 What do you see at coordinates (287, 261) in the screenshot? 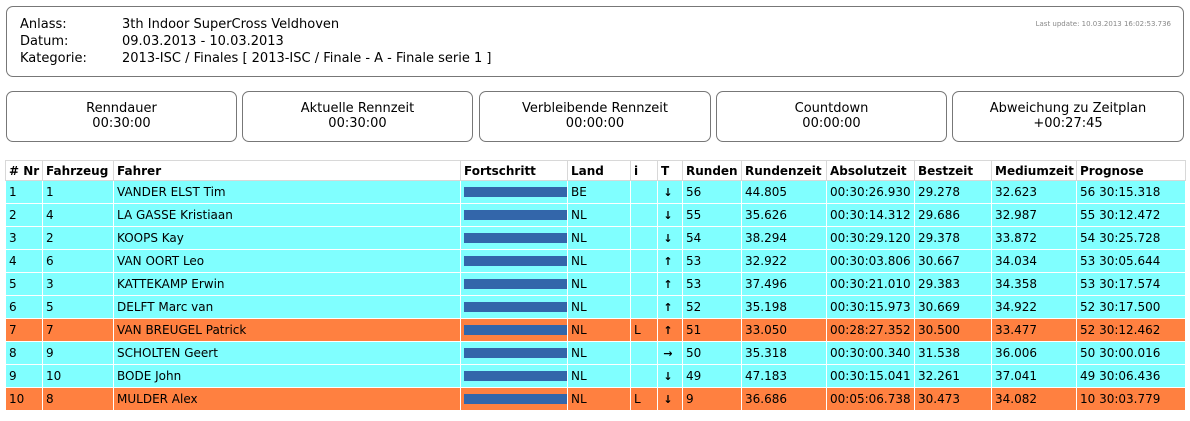
I see `driver-name-cell: VAN OORT Leo` at bounding box center [287, 261].